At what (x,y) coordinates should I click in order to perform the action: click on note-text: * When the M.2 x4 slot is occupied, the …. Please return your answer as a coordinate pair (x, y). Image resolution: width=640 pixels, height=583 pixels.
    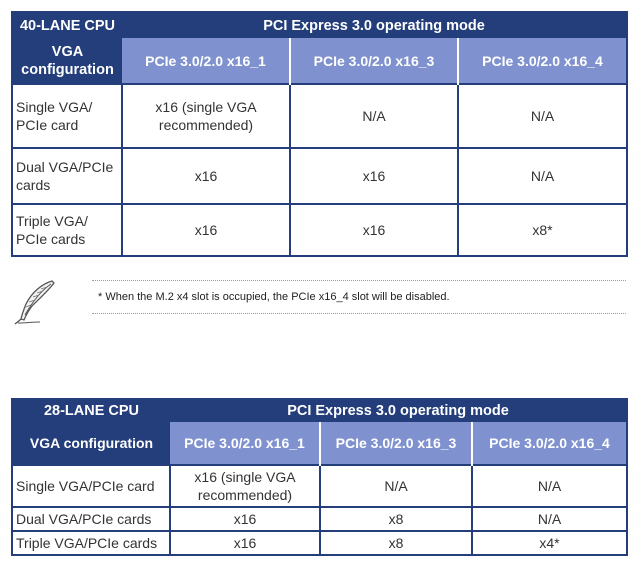
    Looking at the image, I should click on (274, 297).